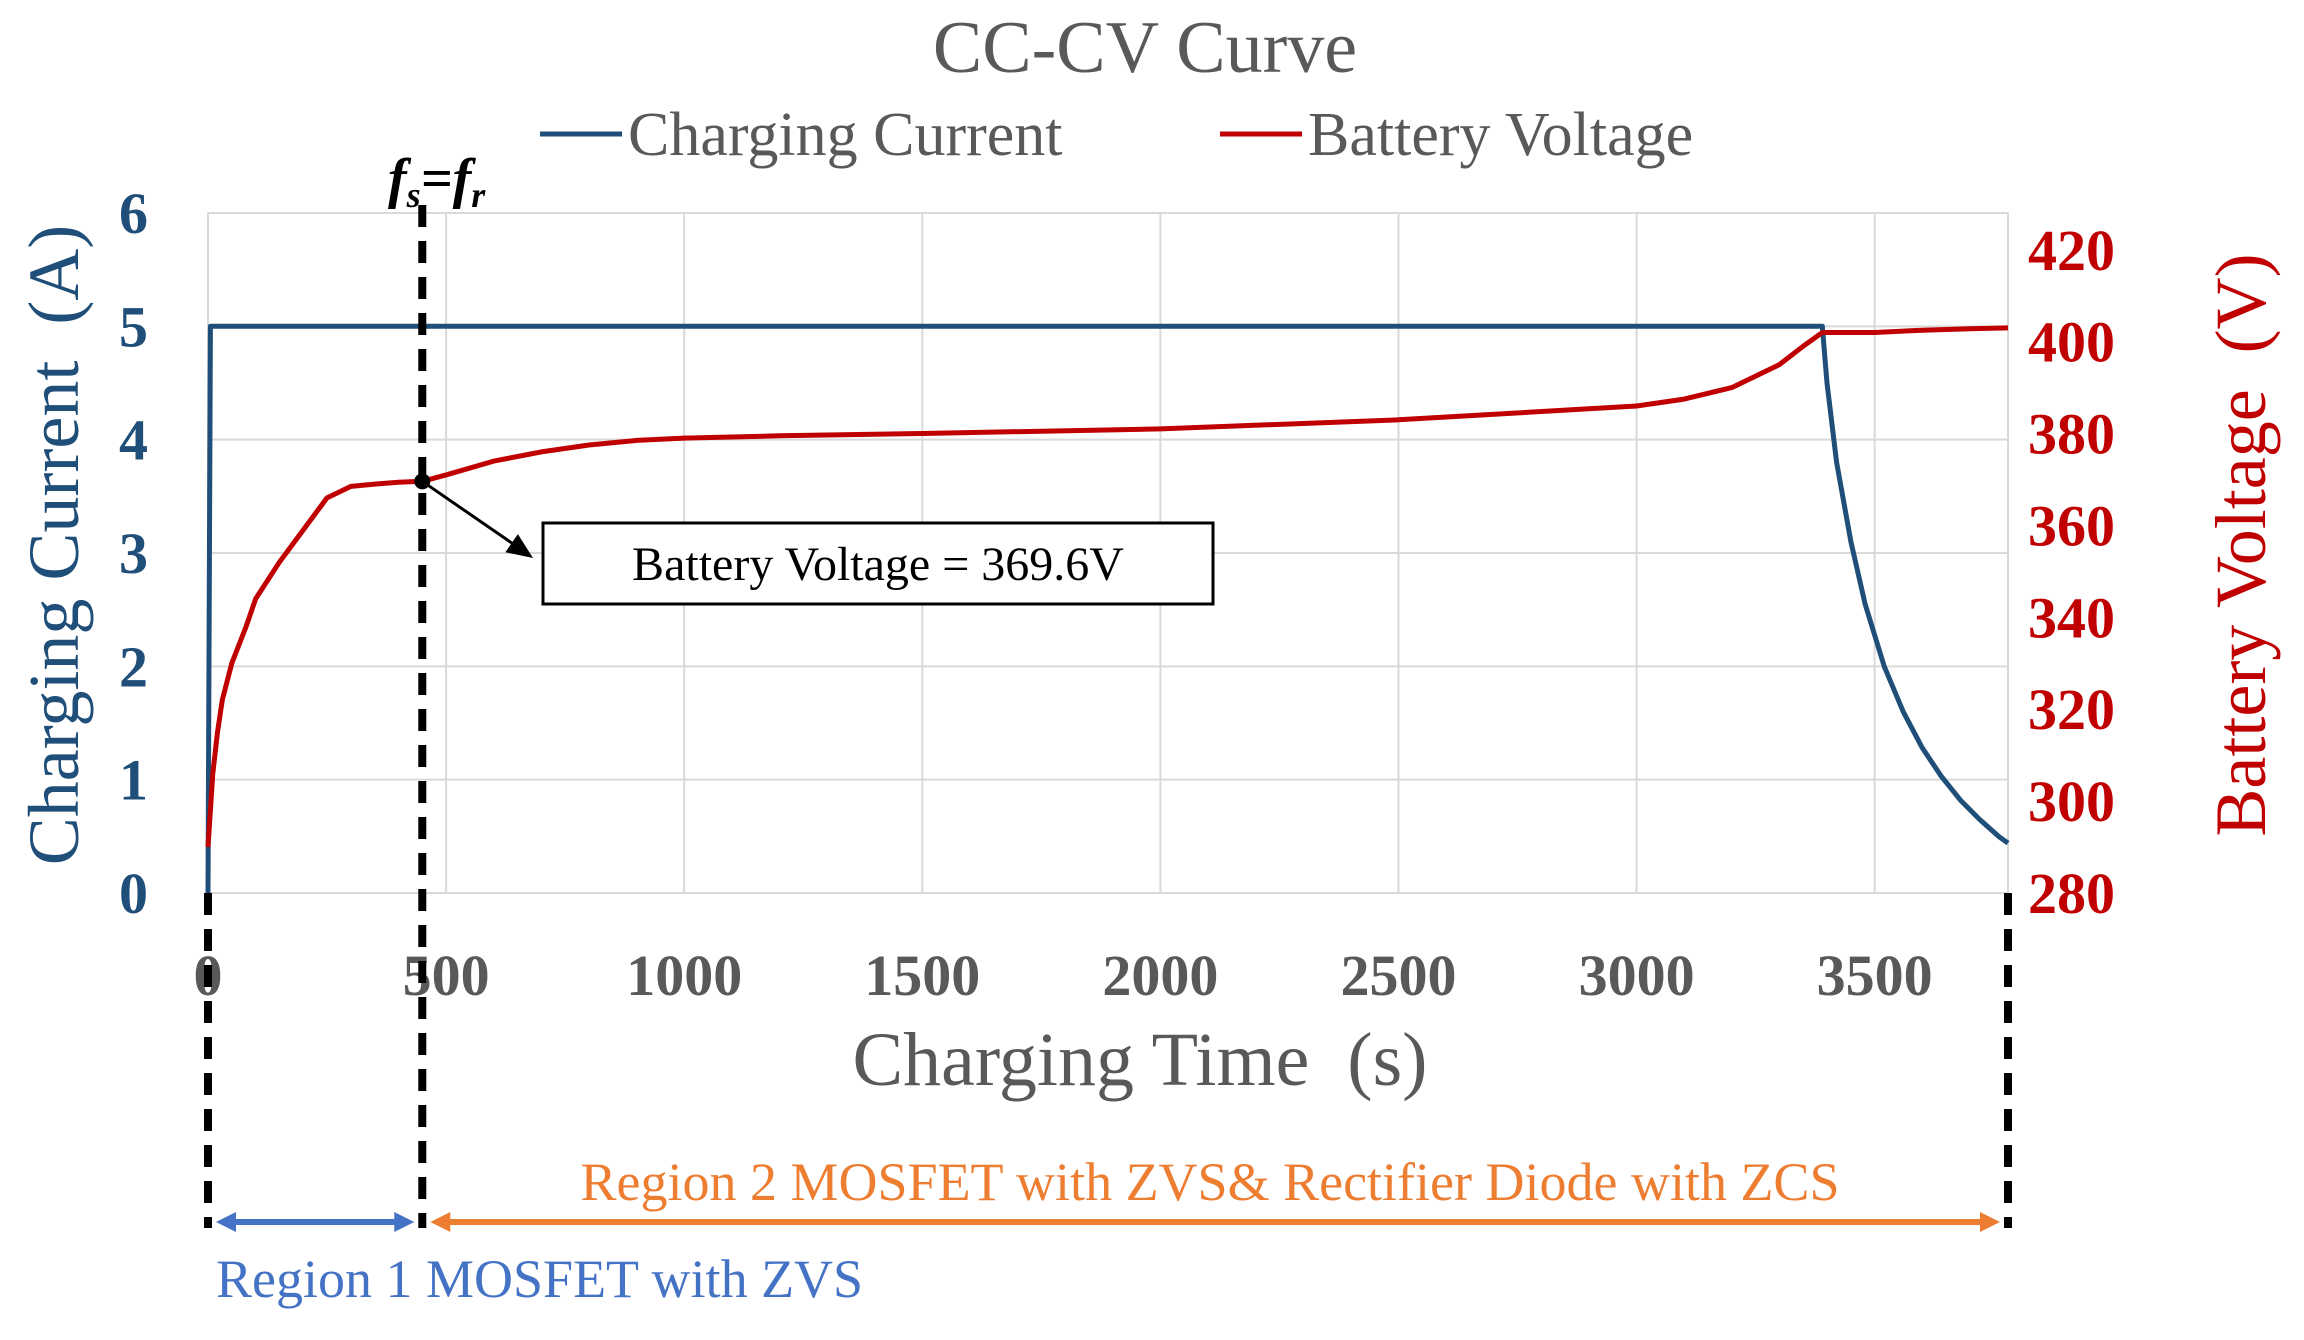 The image size is (2304, 1340). What do you see at coordinates (1875, 975) in the screenshot?
I see `x-tick-label: 3500` at bounding box center [1875, 975].